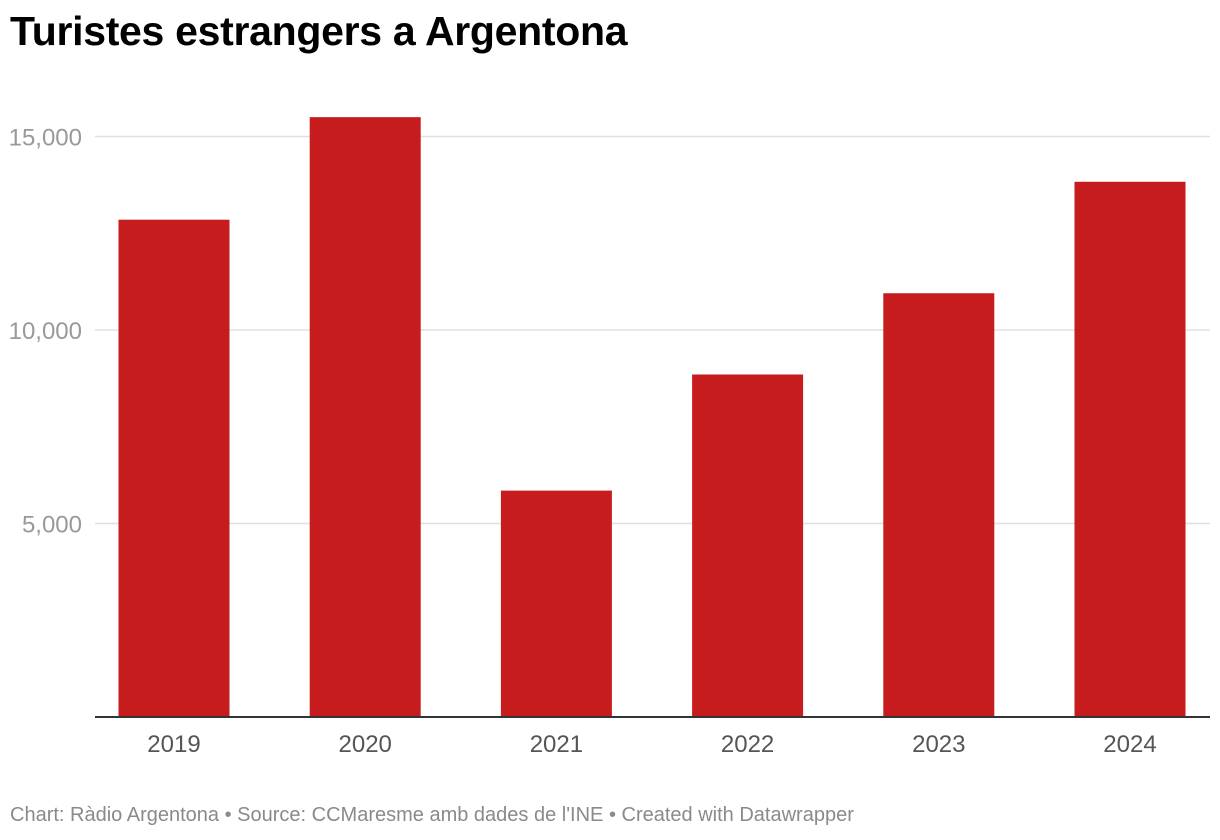  What do you see at coordinates (174, 468) in the screenshot?
I see `bar-2019` at bounding box center [174, 468].